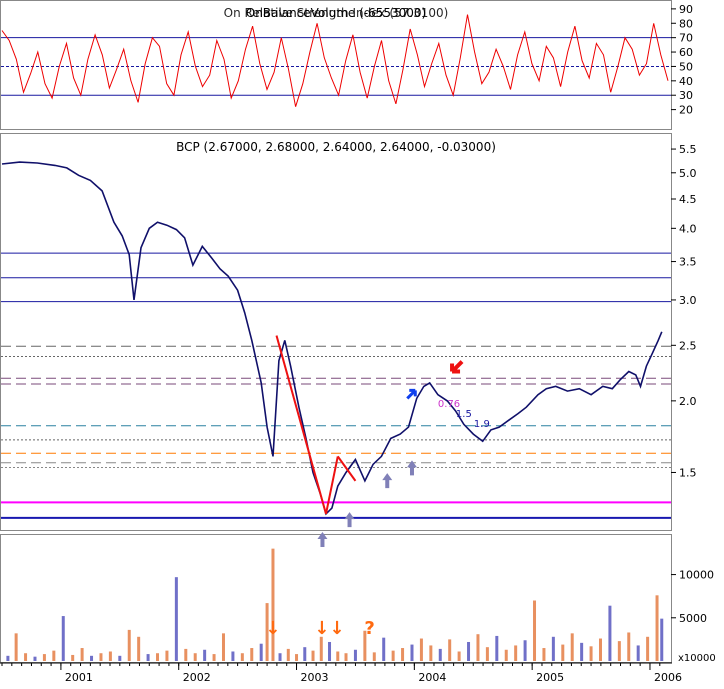 This screenshot has width=724, height=689. I want to click on price-annotation: 0.76, so click(449, 404).